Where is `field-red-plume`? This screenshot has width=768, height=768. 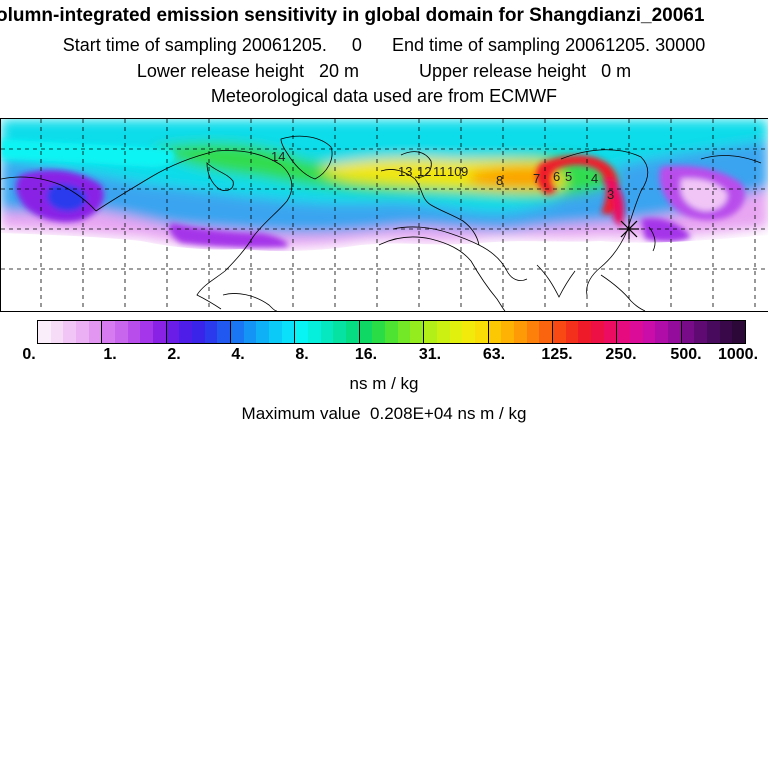 field-red-plume is located at coordinates (577, 185).